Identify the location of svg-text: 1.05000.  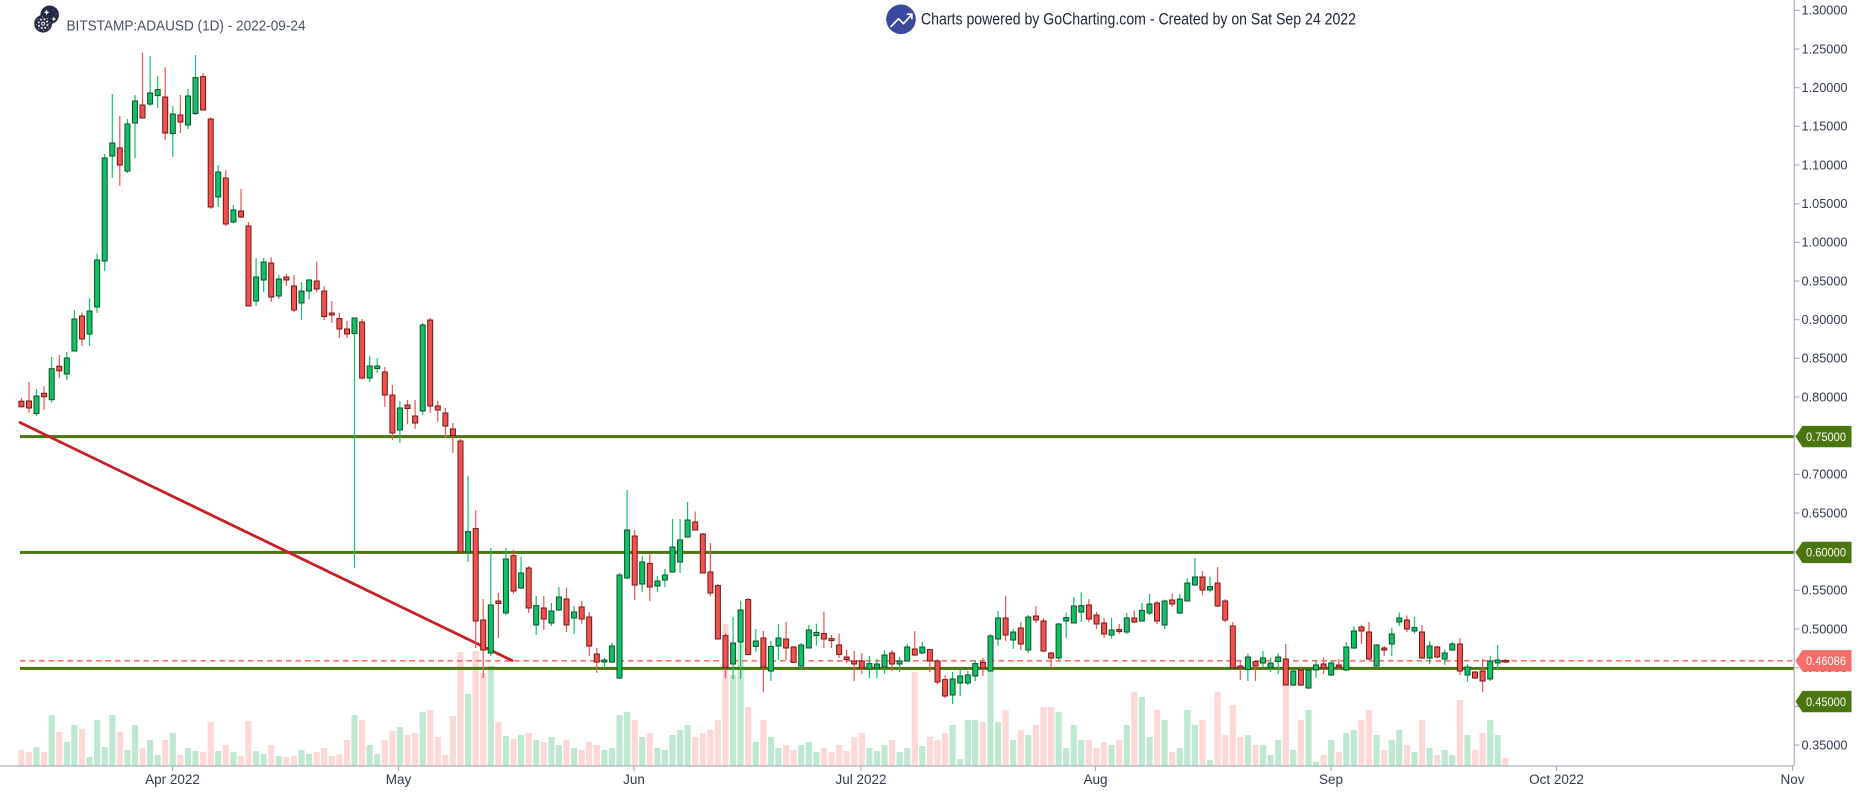
(1825, 204).